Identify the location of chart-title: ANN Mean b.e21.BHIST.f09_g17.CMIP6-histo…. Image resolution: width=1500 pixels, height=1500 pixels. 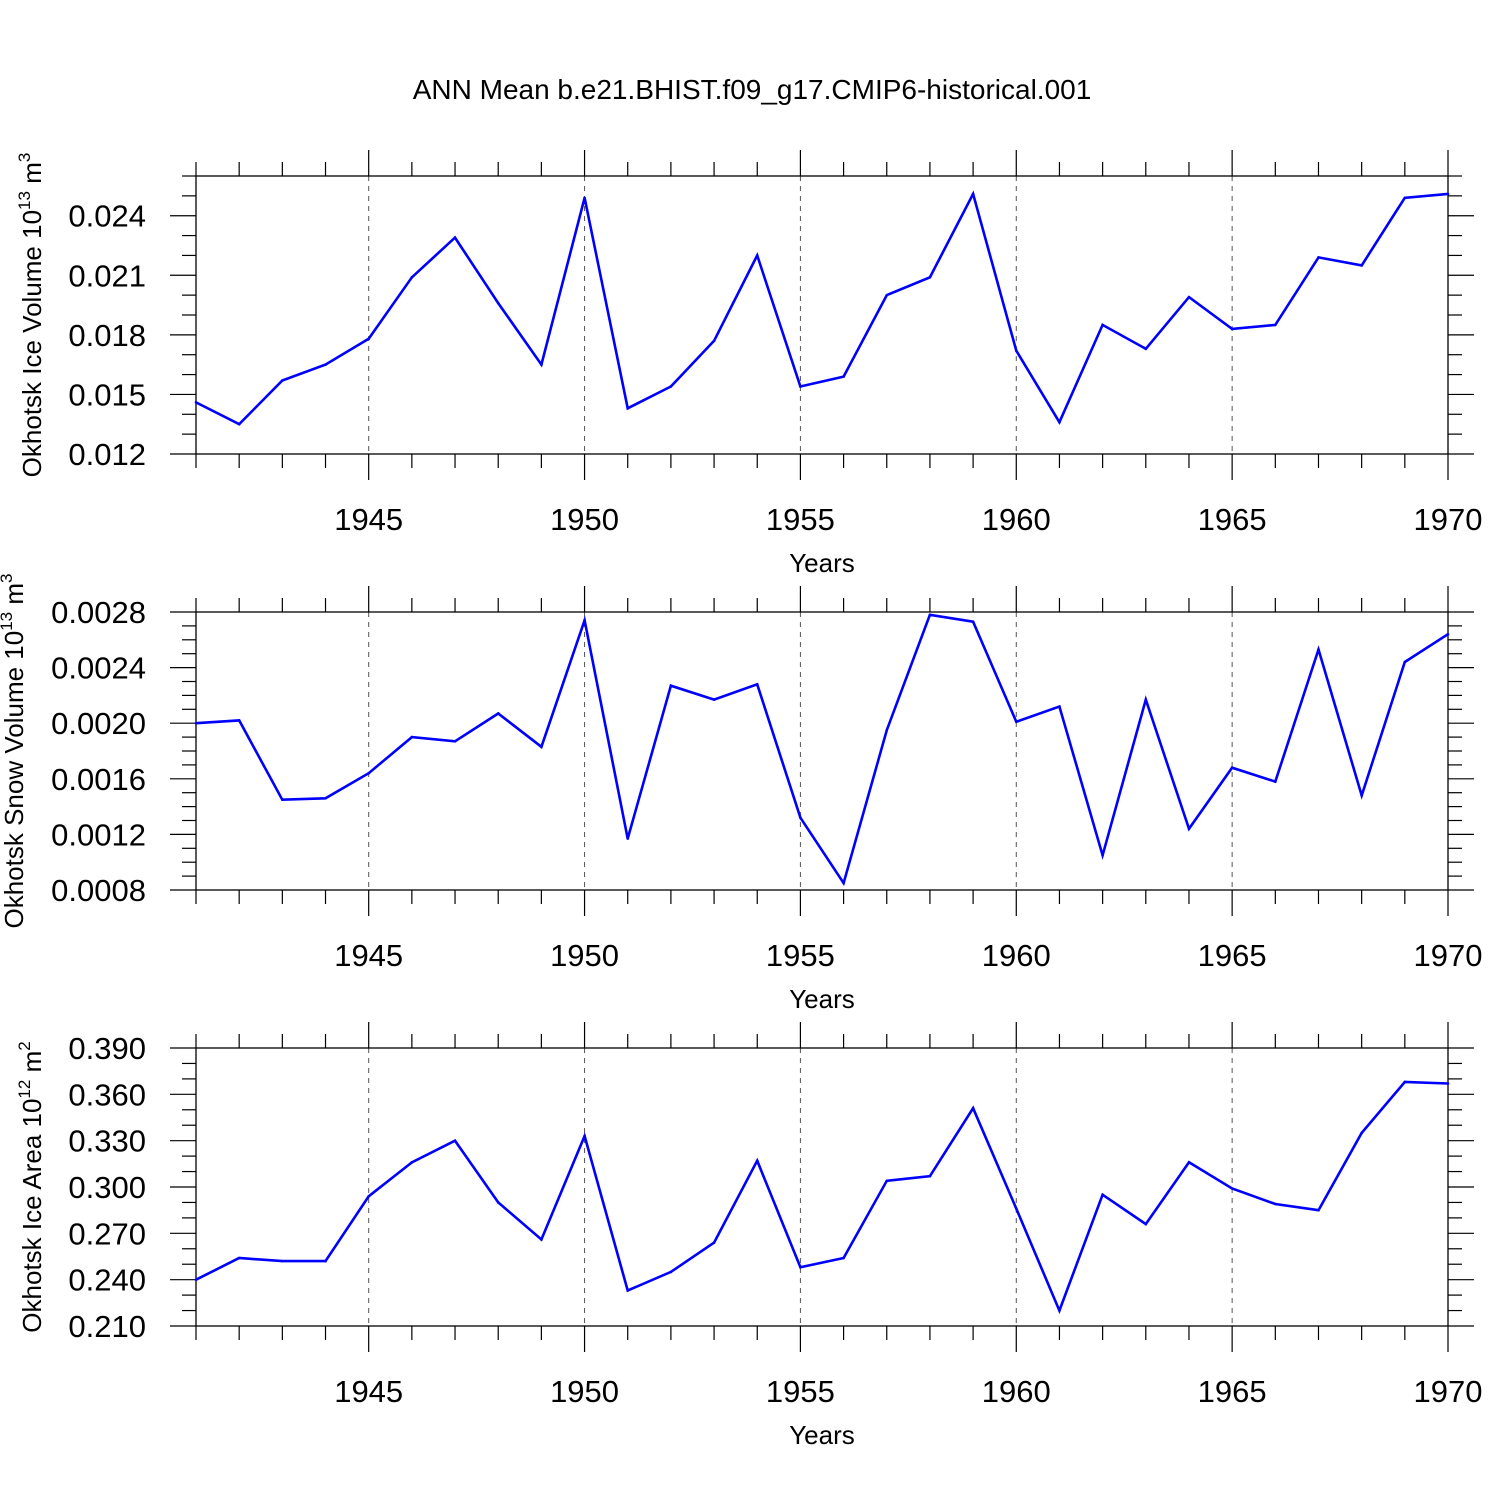
(752, 89).